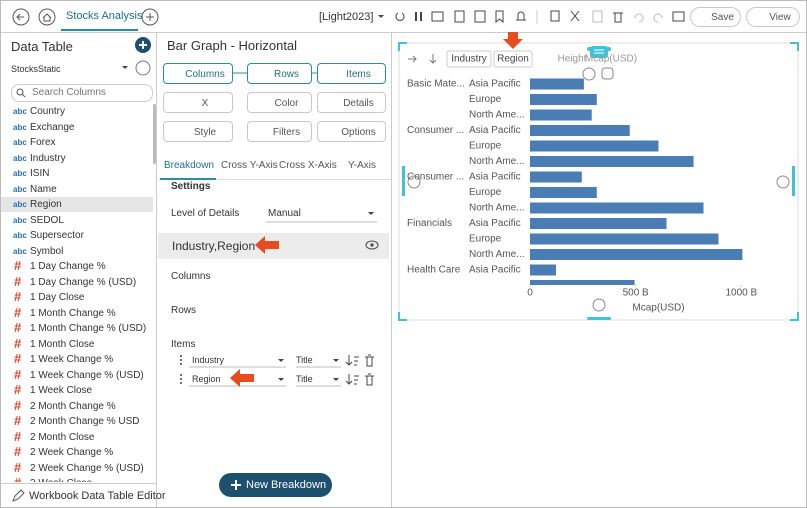  I want to click on field-row: #1 Month Change % (USD), so click(77, 328).